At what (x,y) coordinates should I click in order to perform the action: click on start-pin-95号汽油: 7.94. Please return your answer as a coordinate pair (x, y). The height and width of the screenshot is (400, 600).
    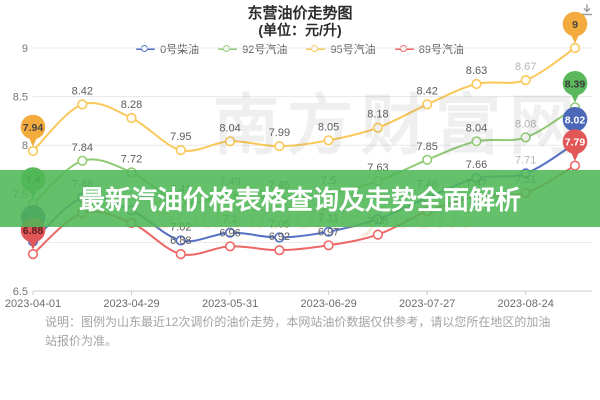
    Looking at the image, I should click on (33, 130).